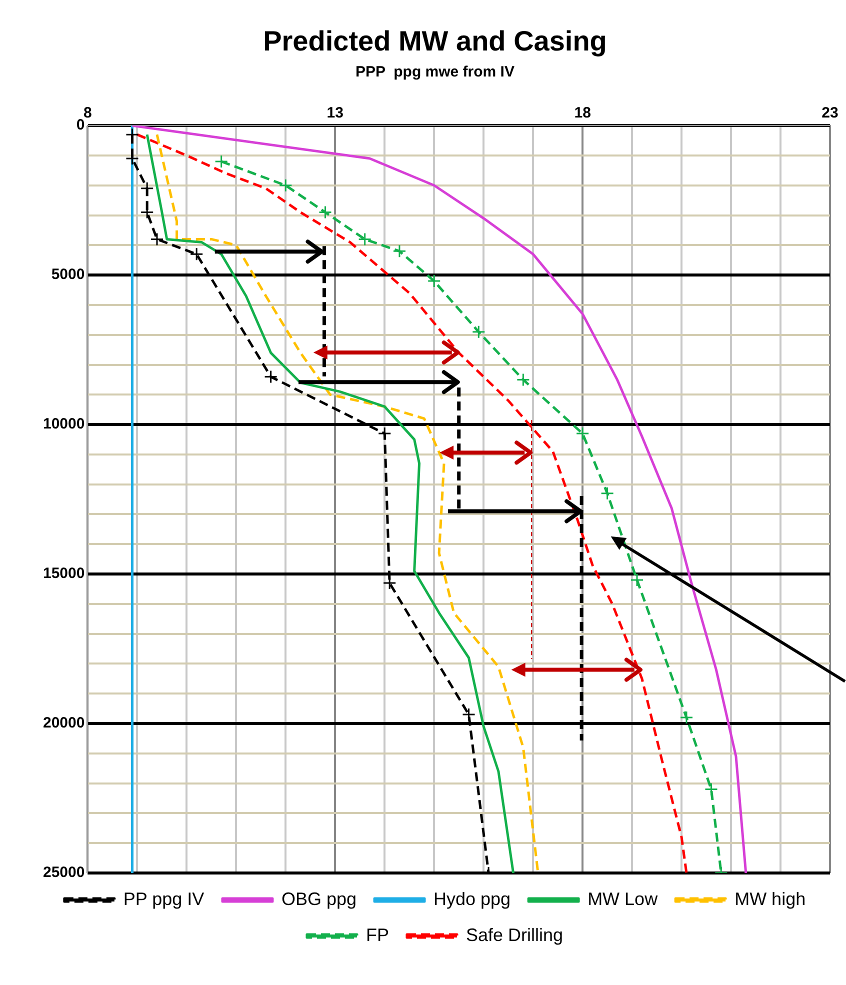 This screenshot has width=846, height=985. I want to click on y-tick-label: 20000, so click(63, 723).